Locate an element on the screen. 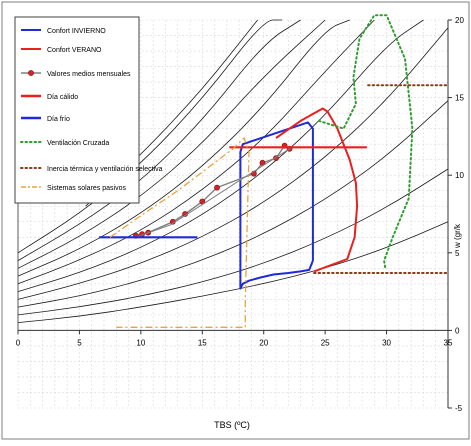  legend-label: Valores medios mensuales is located at coordinates (89, 74).